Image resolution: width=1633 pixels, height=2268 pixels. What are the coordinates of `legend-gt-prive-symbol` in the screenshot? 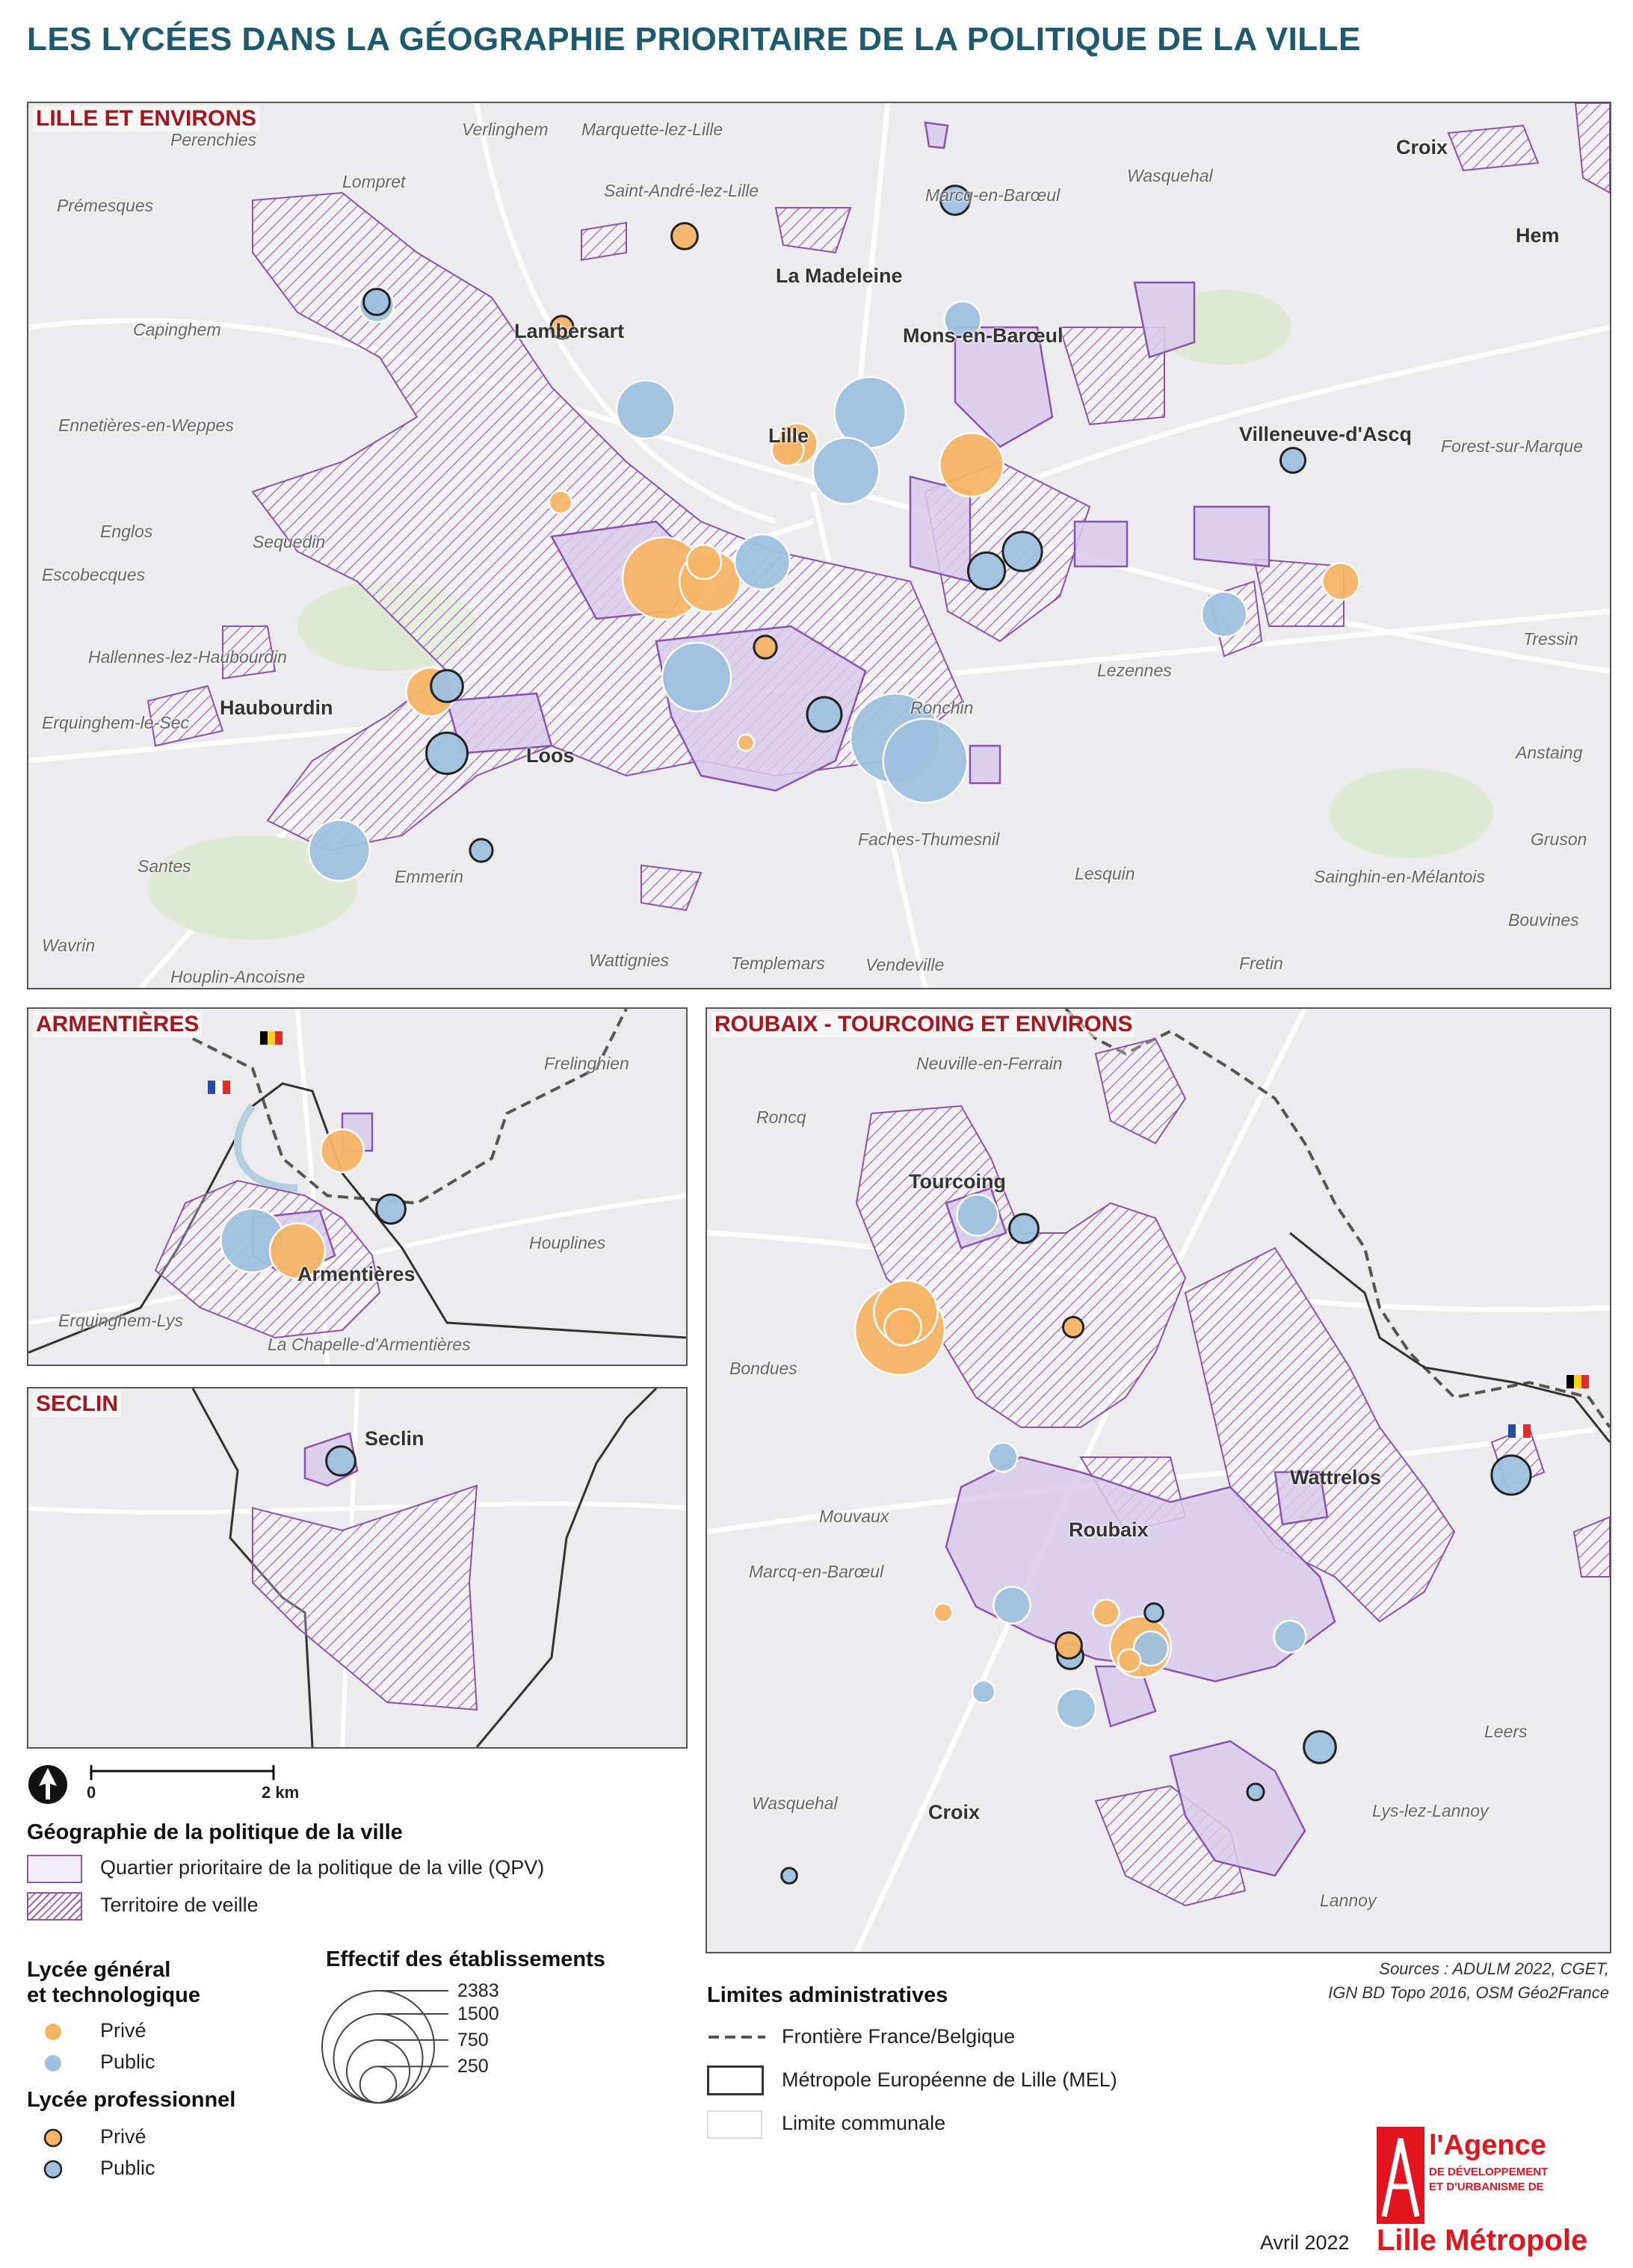 It's located at (53, 2032).